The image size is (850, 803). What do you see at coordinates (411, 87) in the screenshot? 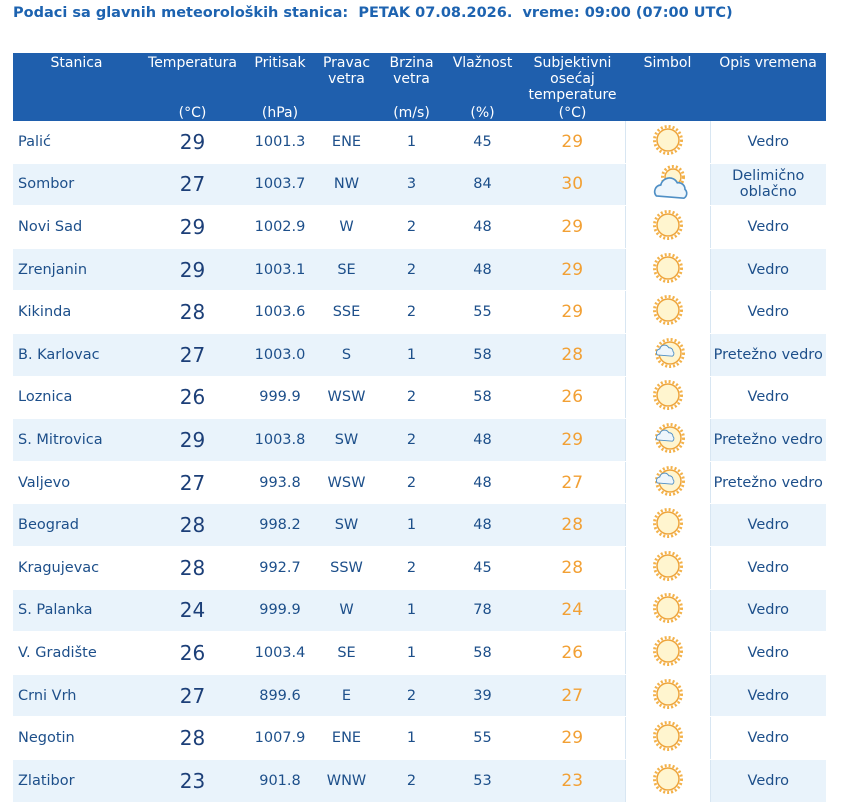
I see `column-header: Brzina vetra (m/s)` at bounding box center [411, 87].